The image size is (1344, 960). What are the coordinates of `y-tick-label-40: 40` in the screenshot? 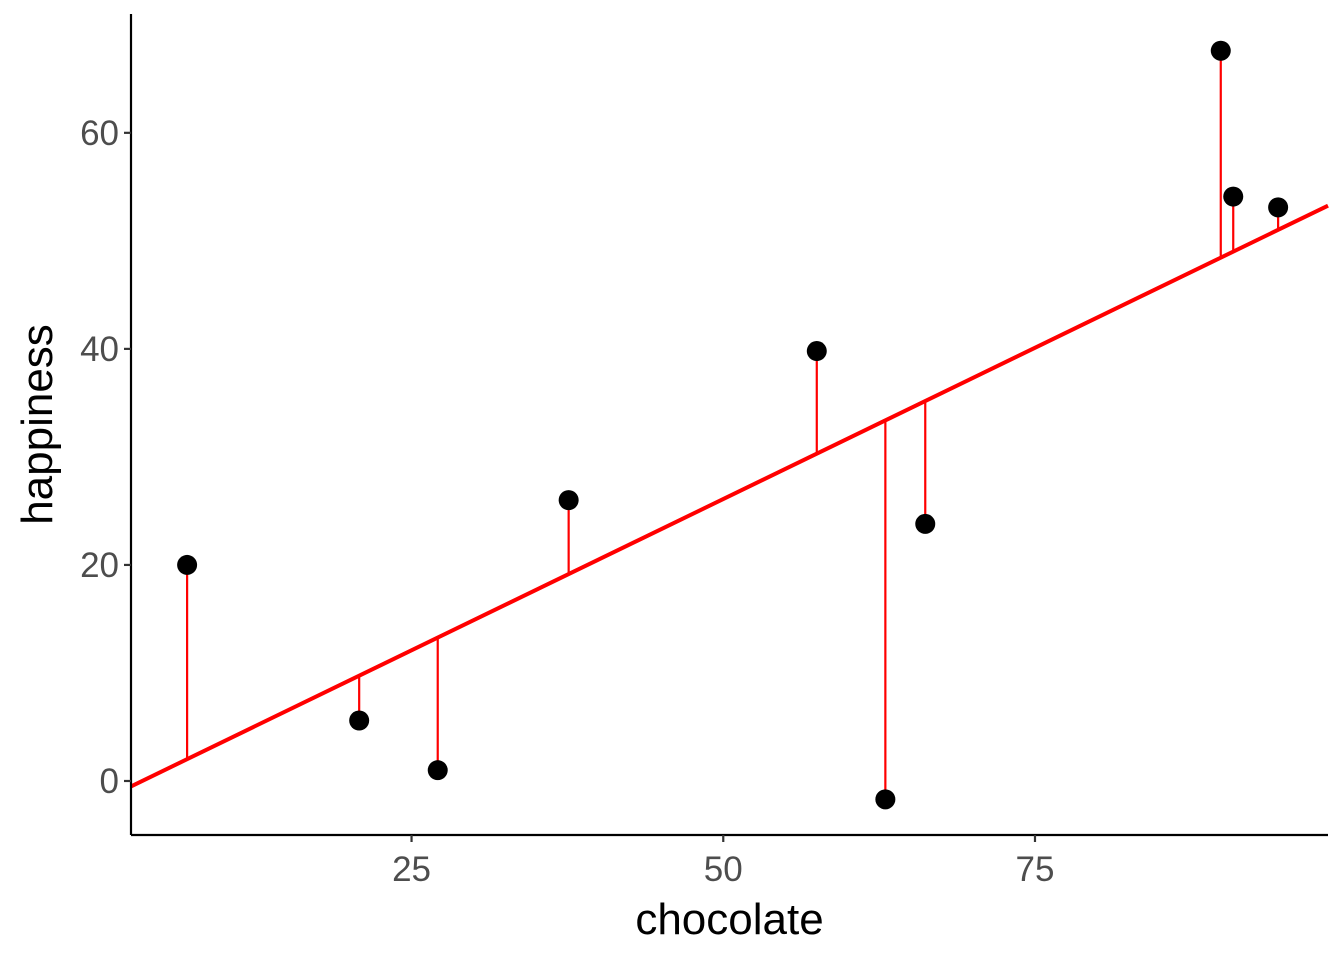 It's located at (99, 349).